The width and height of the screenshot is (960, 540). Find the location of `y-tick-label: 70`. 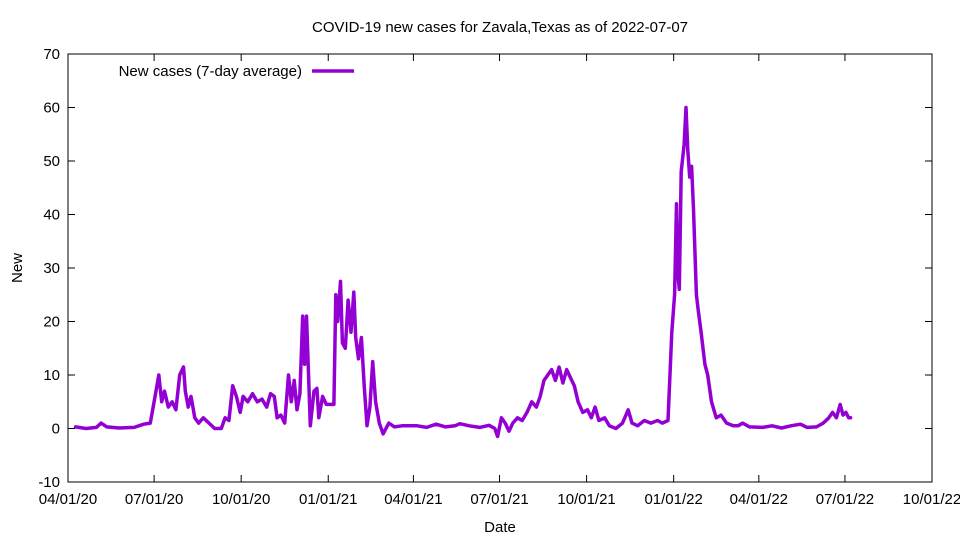

y-tick-label: 70 is located at coordinates (51, 54).